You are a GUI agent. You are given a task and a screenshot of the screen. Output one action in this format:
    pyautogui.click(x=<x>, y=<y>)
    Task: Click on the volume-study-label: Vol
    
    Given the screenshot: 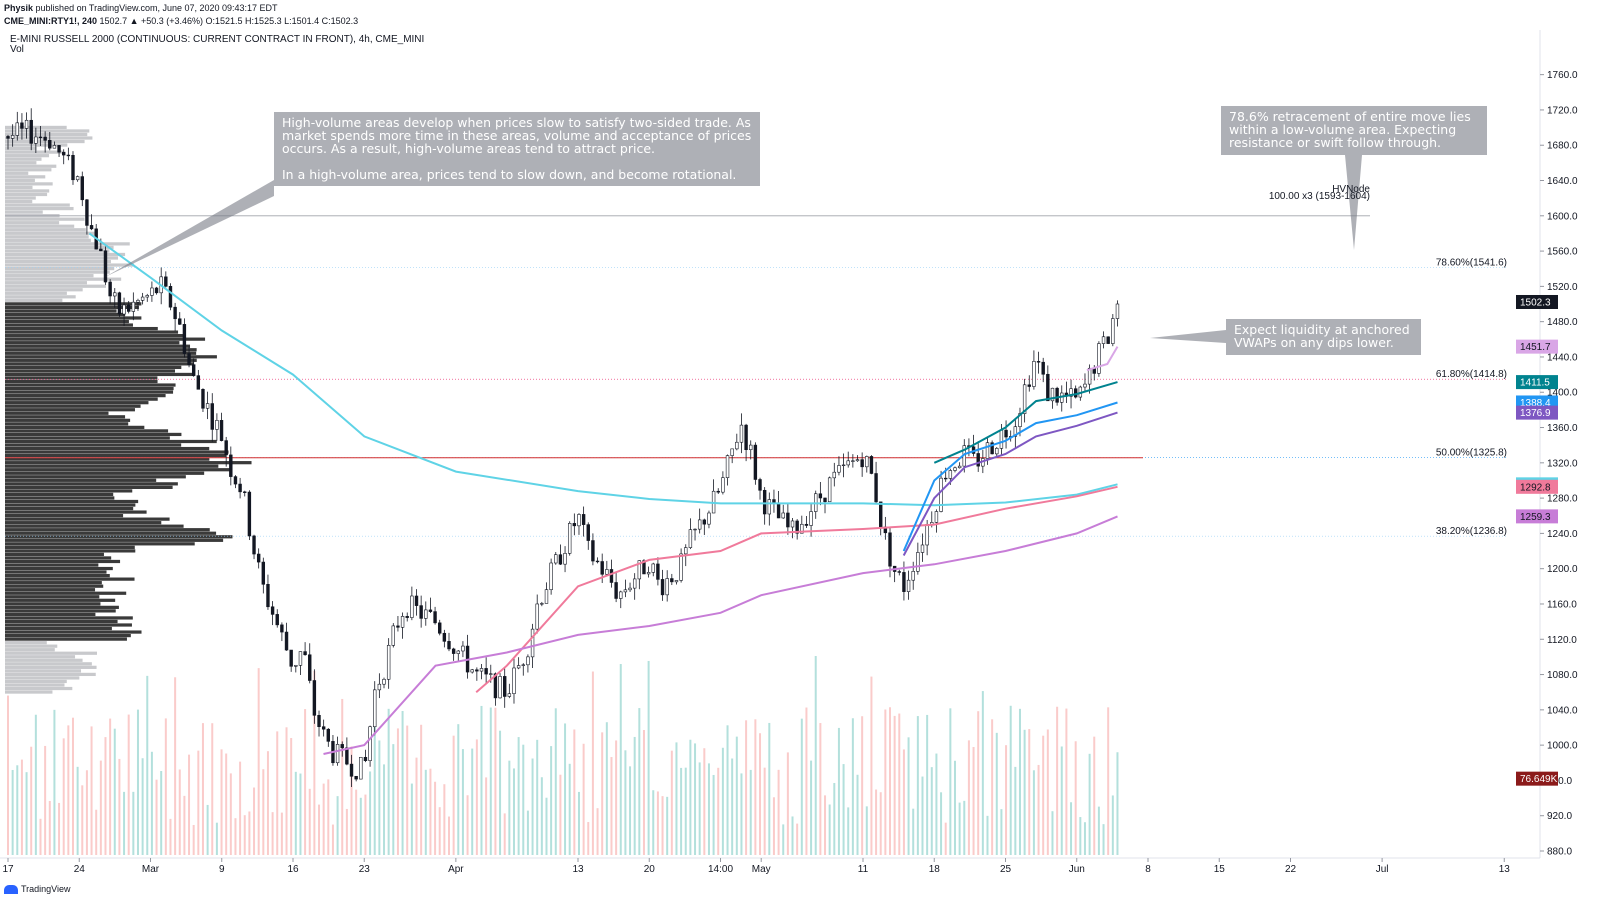 What is the action you would take?
    pyautogui.click(x=17, y=49)
    